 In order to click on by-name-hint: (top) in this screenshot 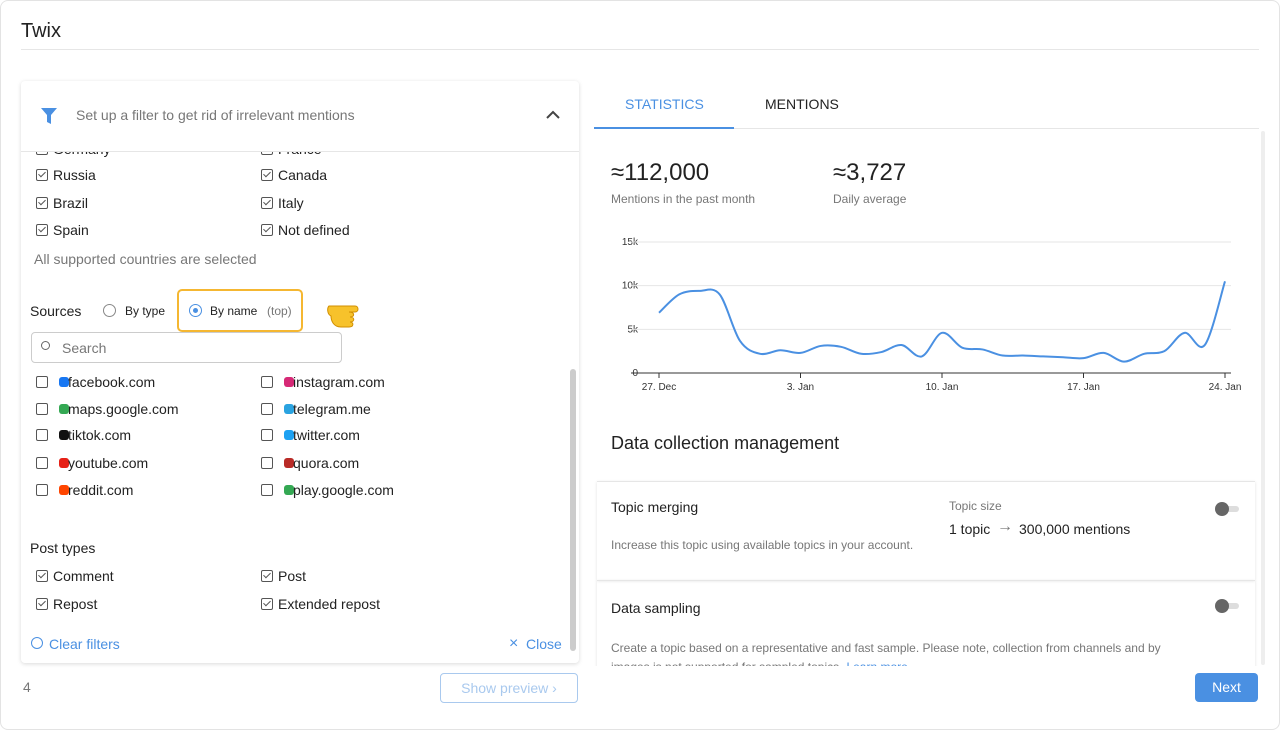, I will do `click(279, 311)`.